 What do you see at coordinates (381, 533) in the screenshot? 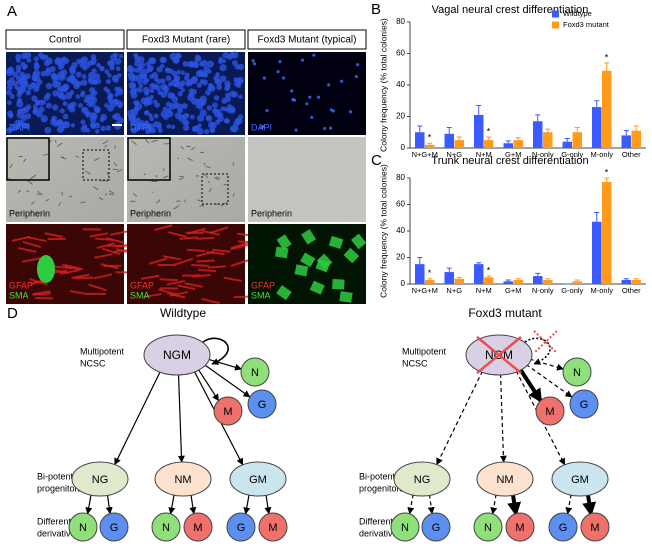
I see `row-label: derivatives` at bounding box center [381, 533].